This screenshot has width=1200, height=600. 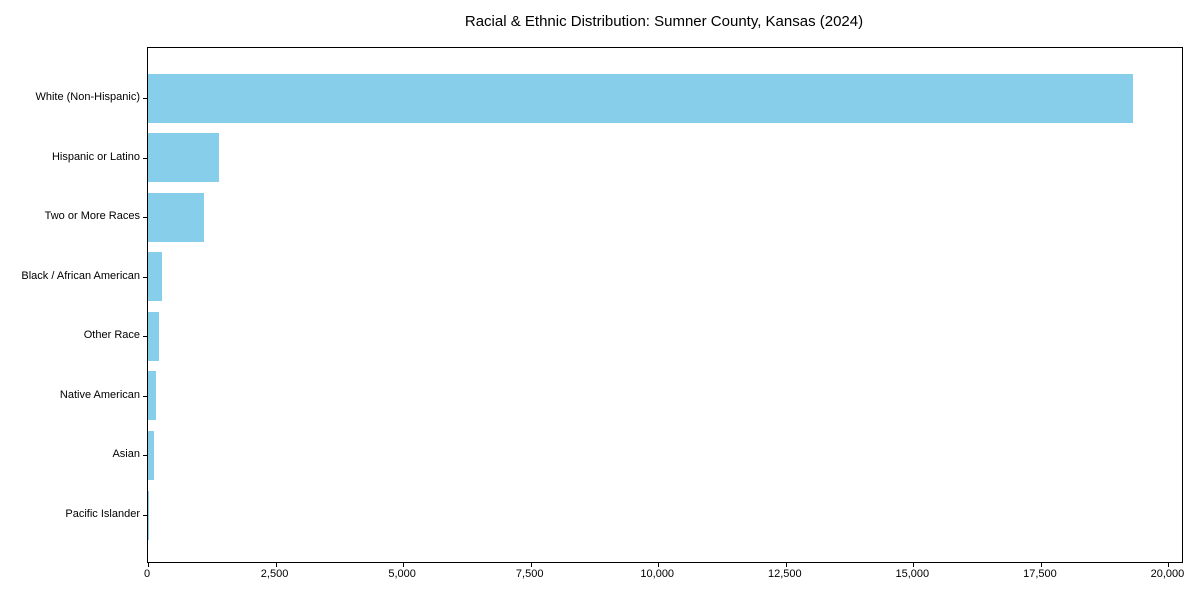 I want to click on bar-other-race, so click(x=154, y=336).